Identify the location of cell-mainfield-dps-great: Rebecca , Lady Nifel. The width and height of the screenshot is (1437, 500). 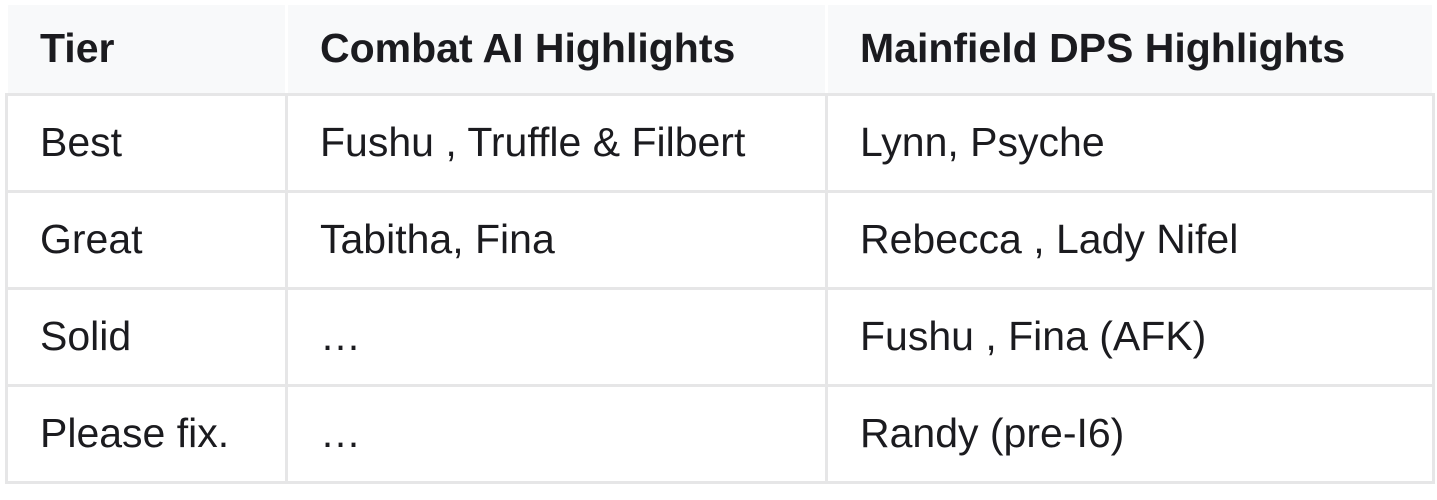
(1130, 240).